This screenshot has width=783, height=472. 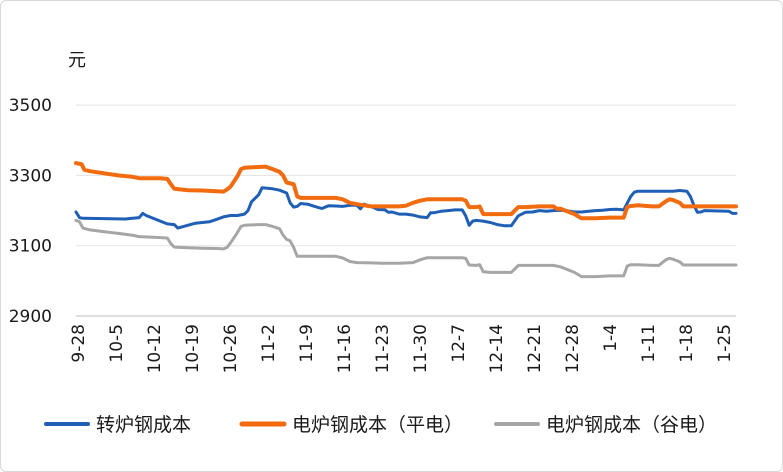 What do you see at coordinates (30, 317) in the screenshot?
I see `y-tick-label: 2900` at bounding box center [30, 317].